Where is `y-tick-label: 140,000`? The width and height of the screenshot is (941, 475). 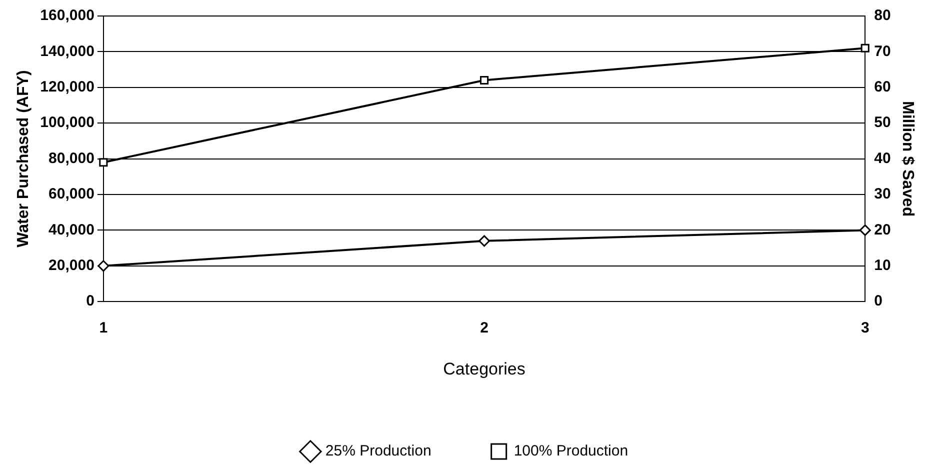
y-tick-label: 140,000 is located at coordinates (67, 51).